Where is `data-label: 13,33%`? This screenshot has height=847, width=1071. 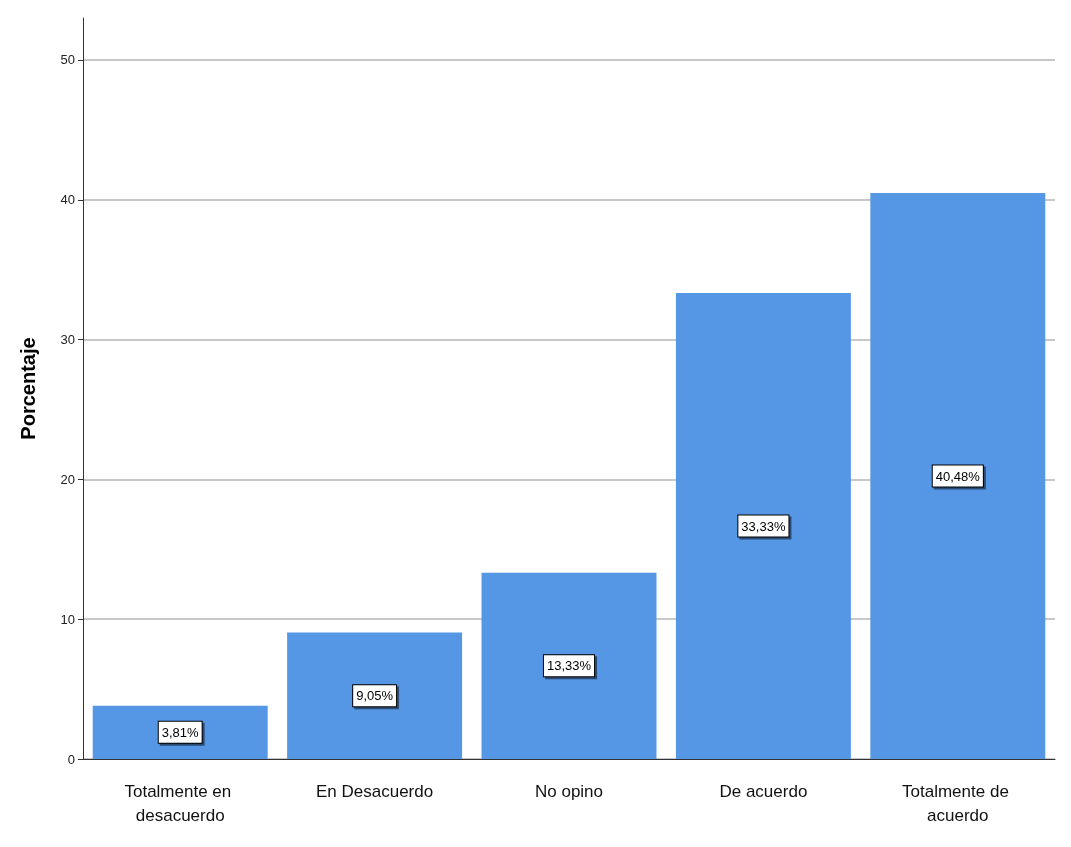
data-label: 13,33% is located at coordinates (569, 666).